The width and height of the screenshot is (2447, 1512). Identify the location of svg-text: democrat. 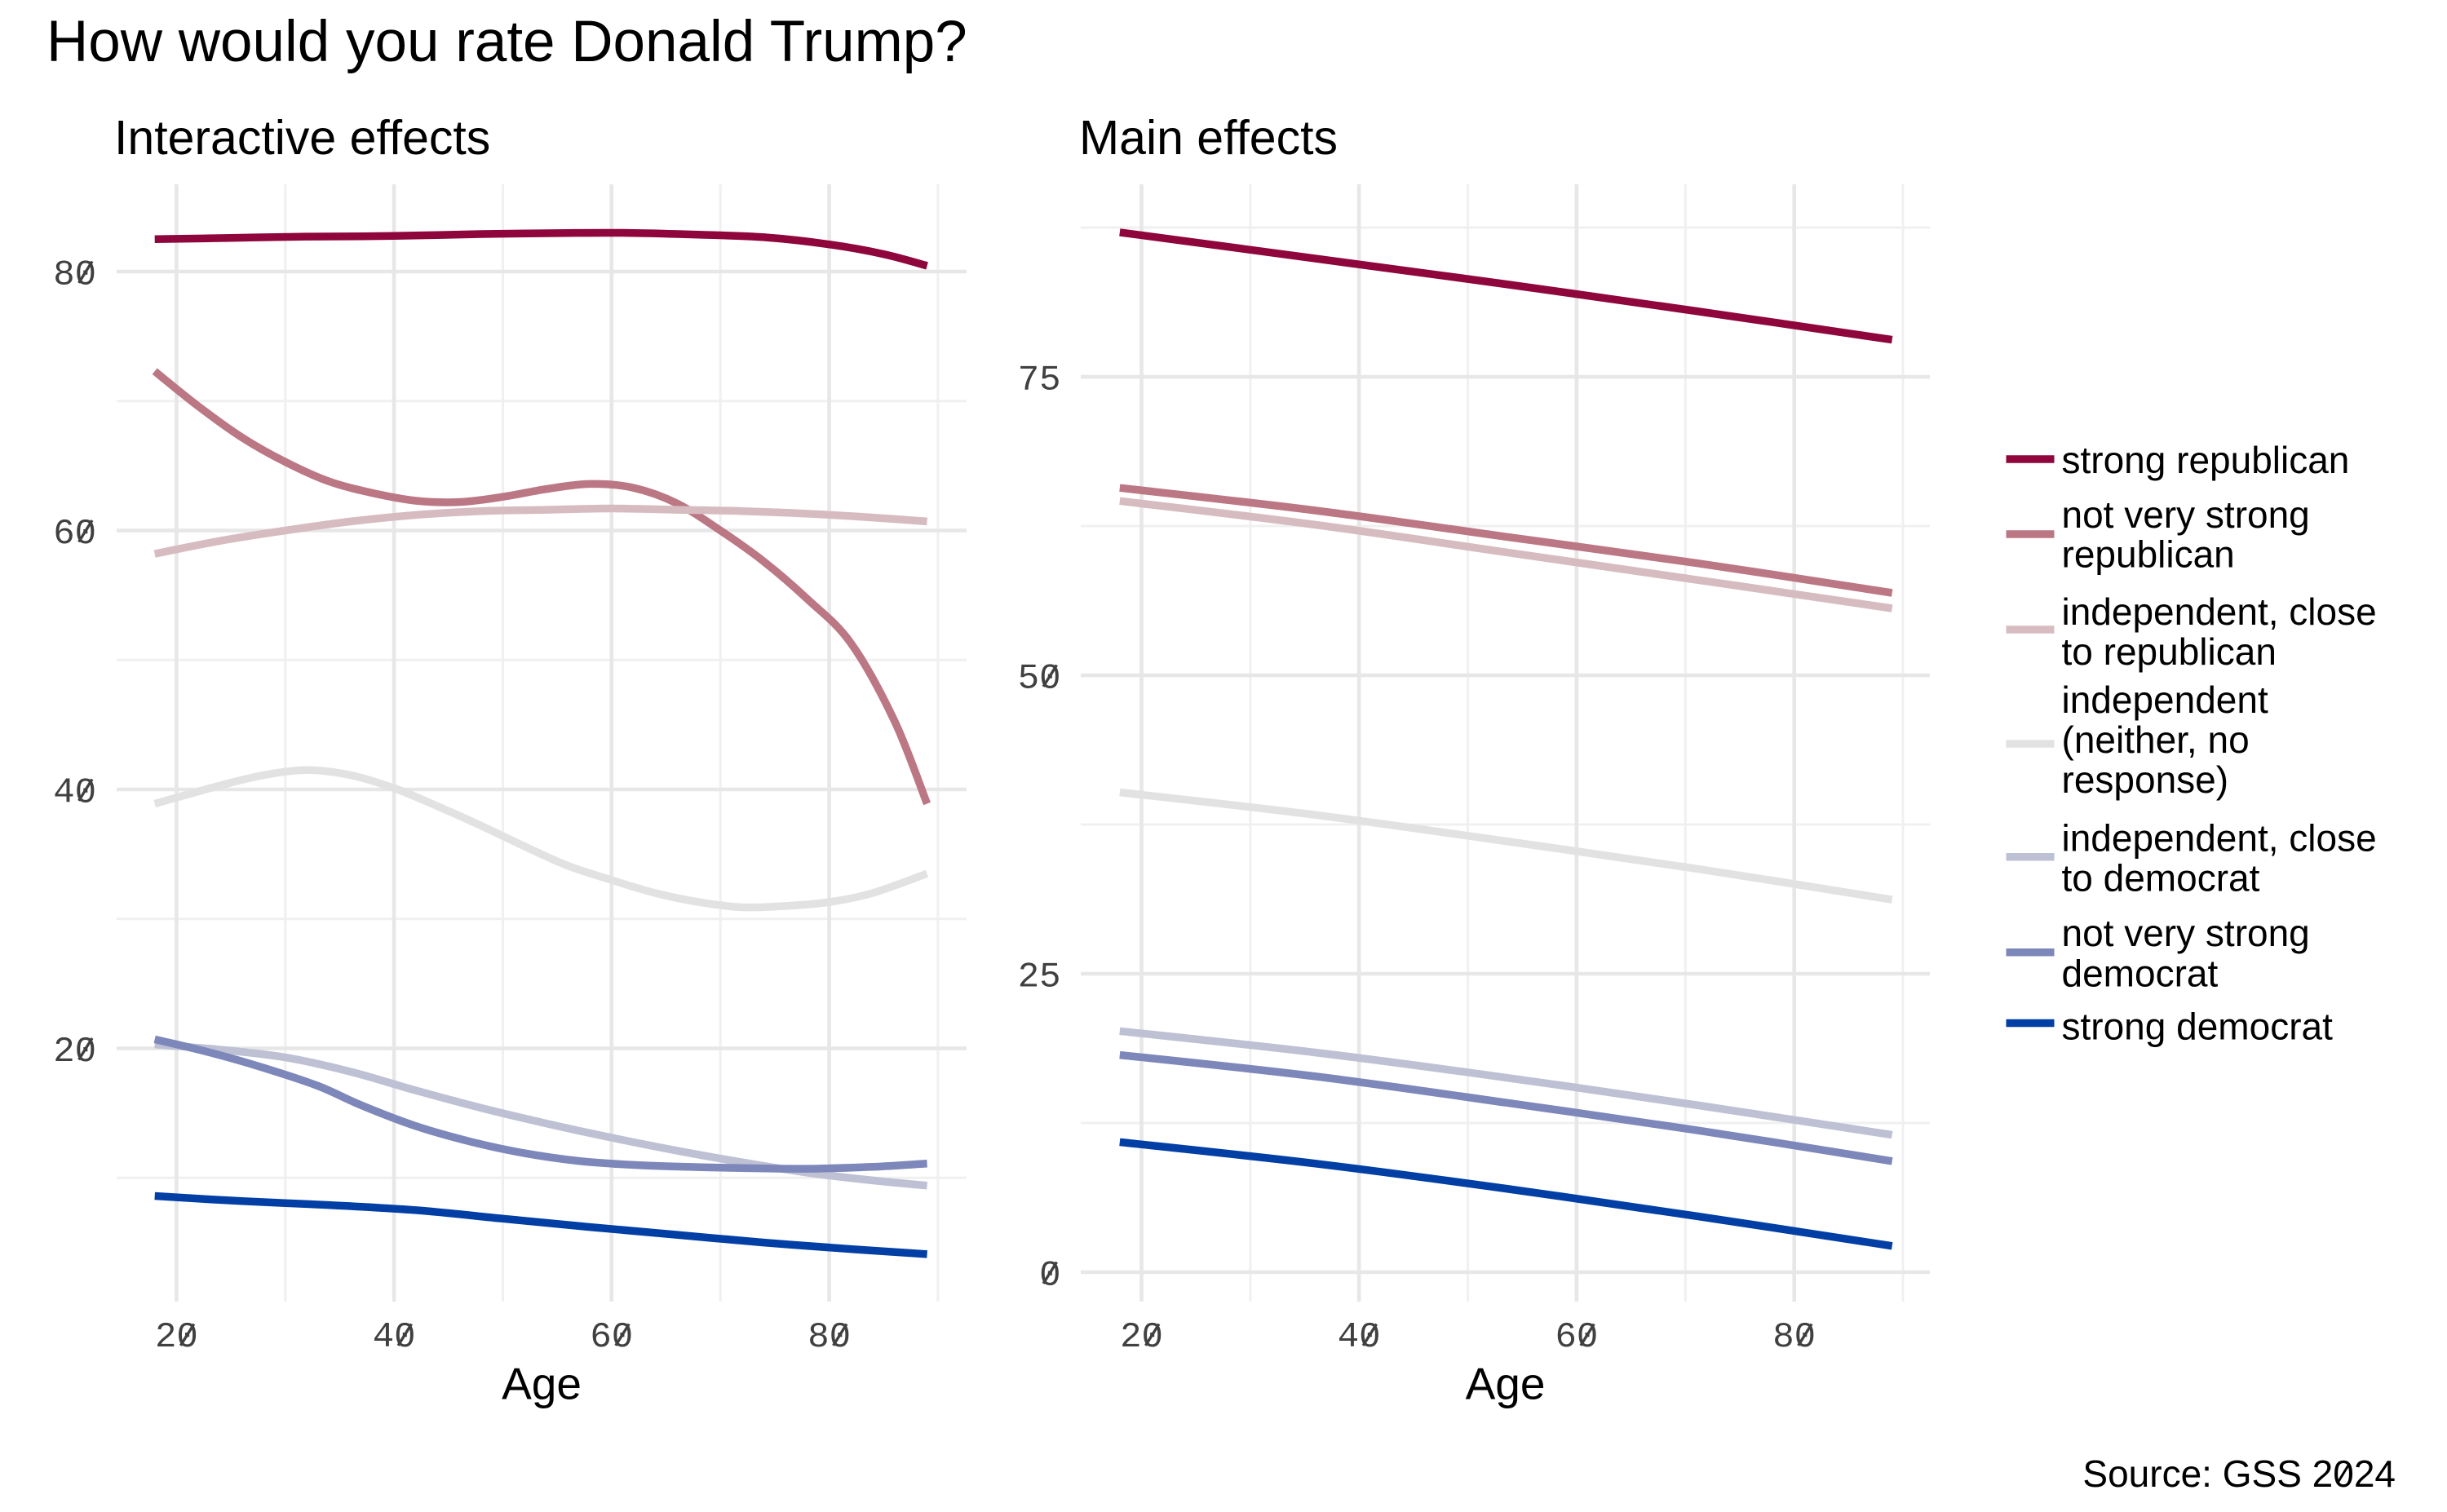
(2140, 973).